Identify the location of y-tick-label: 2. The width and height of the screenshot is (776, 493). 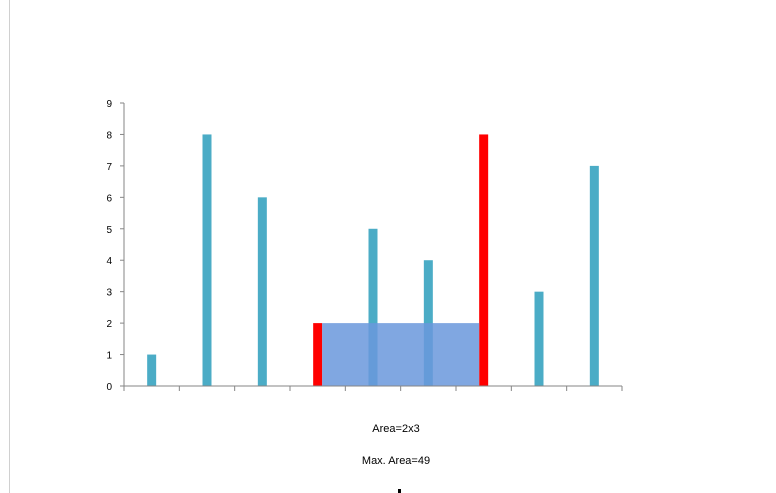
(109, 324).